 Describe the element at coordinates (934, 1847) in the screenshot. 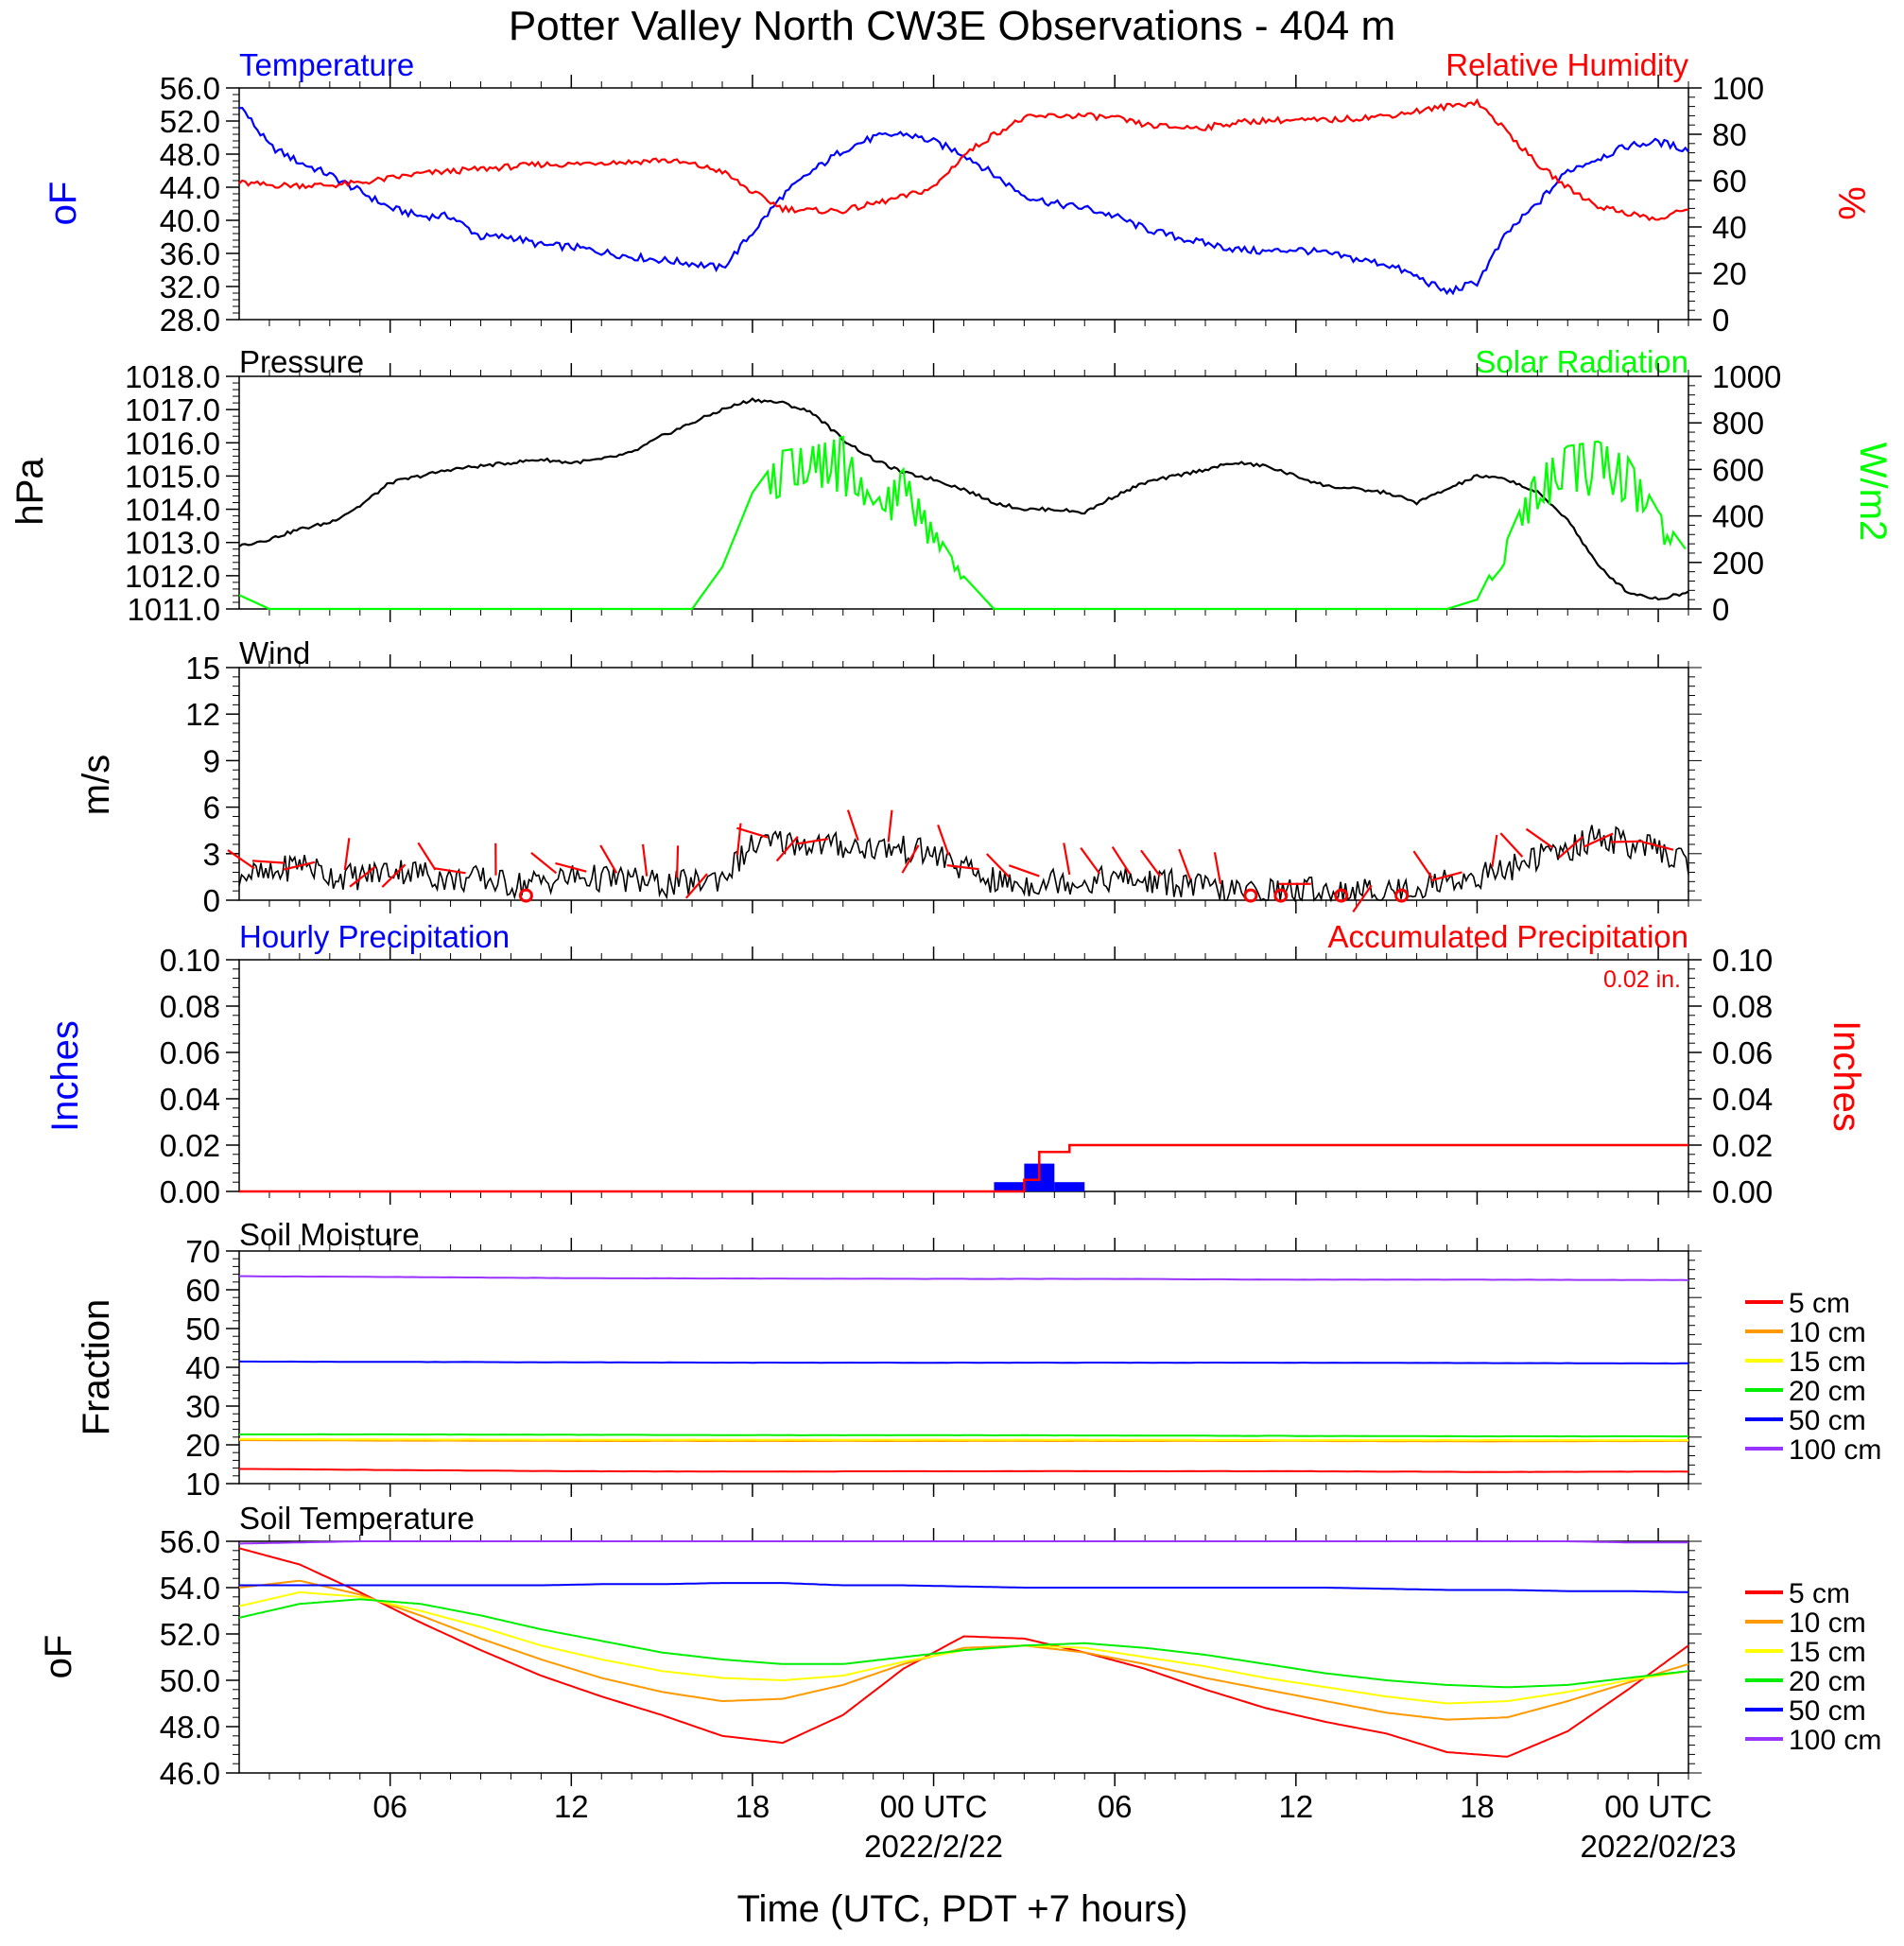

I see `date-label: 2022/2/22` at that location.